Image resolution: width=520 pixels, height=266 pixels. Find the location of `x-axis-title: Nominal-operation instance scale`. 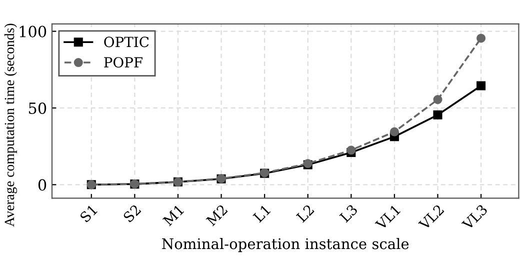

x-axis-title: Nominal-operation instance scale is located at coordinates (285, 245).